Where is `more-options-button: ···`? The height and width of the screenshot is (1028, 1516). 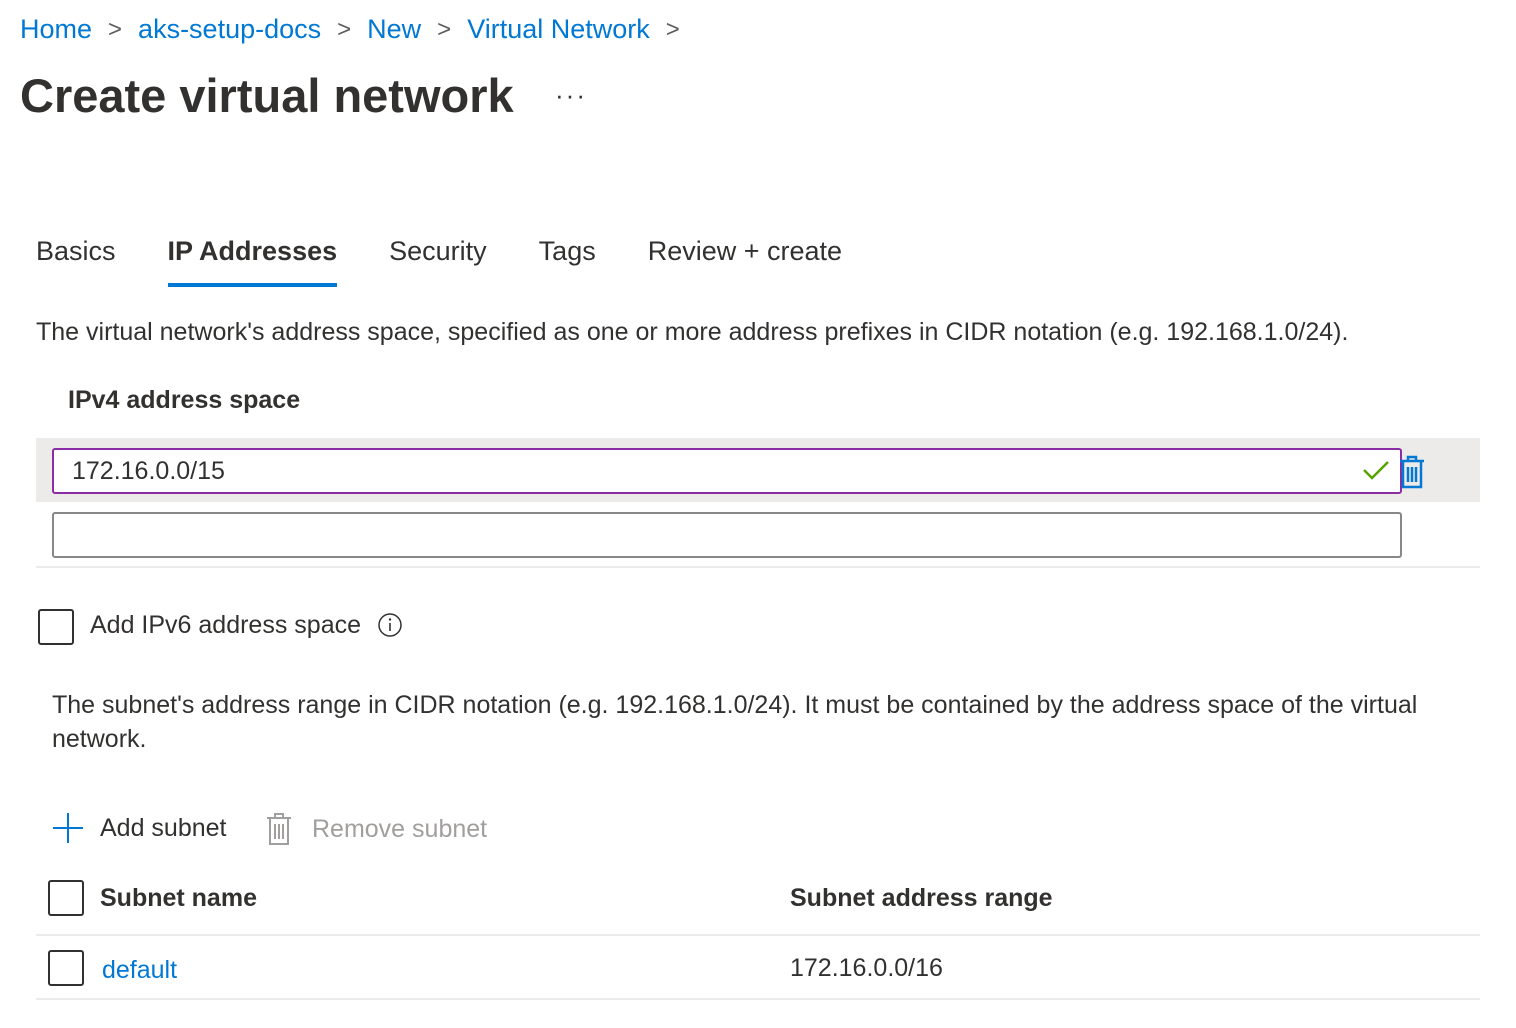 more-options-button: ··· is located at coordinates (571, 95).